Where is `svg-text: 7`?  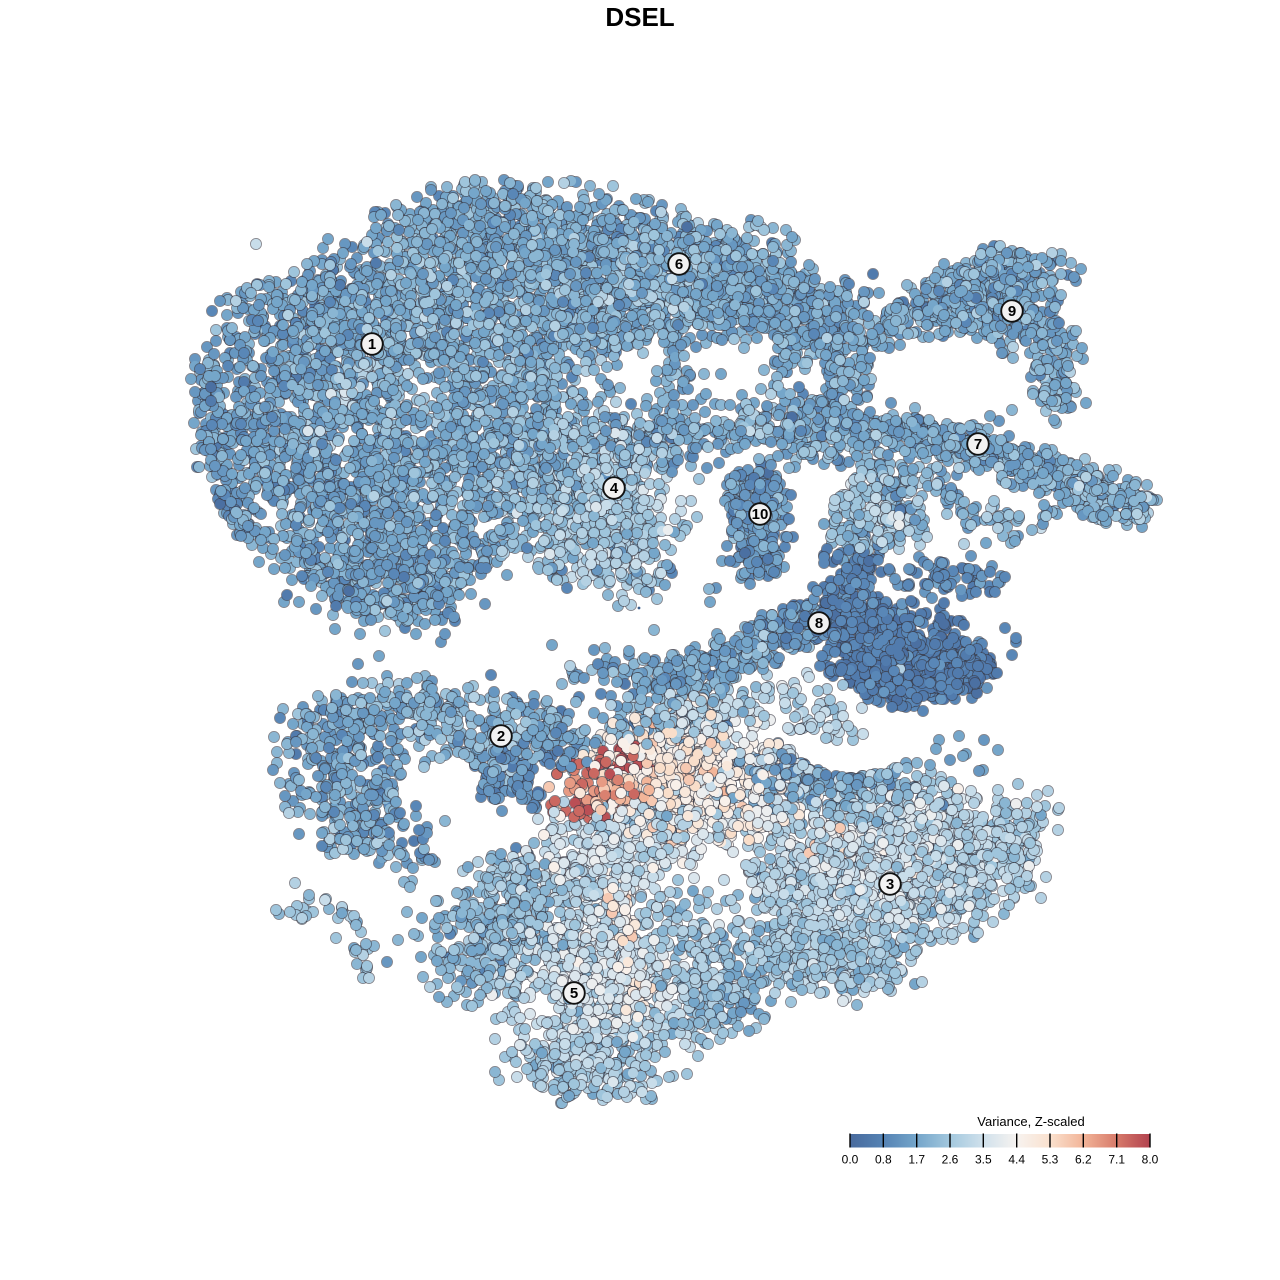 svg-text: 7 is located at coordinates (978, 444).